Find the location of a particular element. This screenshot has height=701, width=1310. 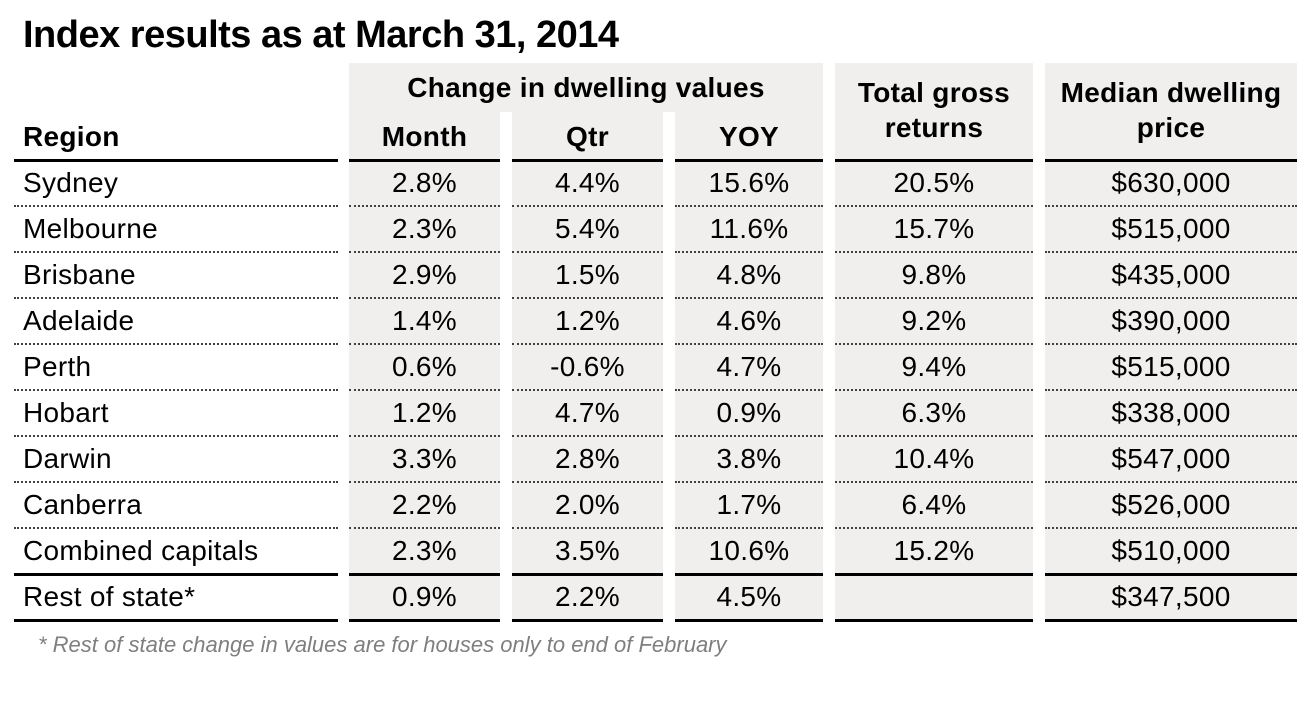

table-row: Adelaide 1.4% 1.2% 4.6% 9.2% $390,000 is located at coordinates (655, 321).